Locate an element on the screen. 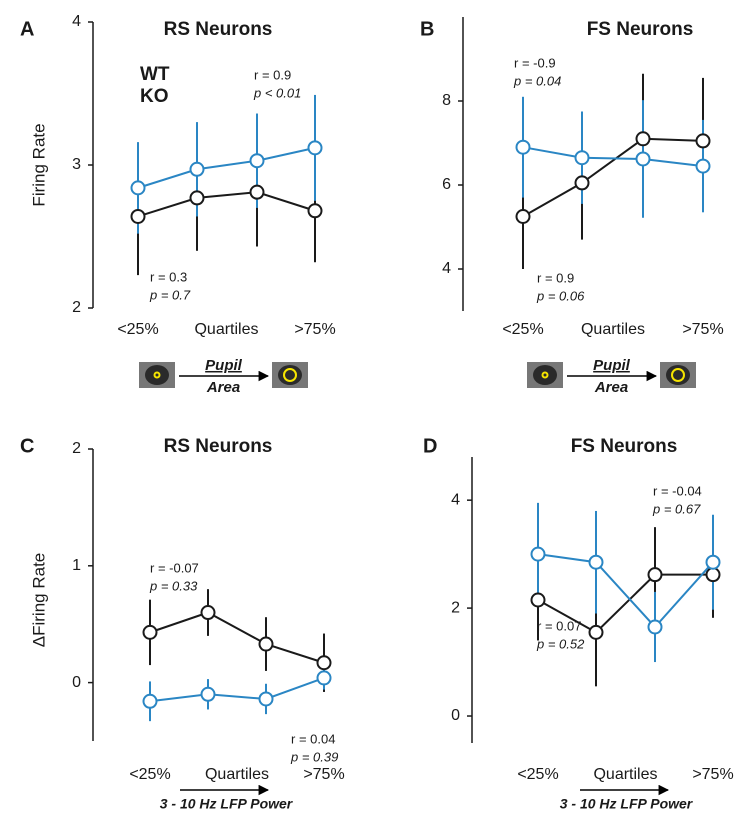  y-axis-label: Firing Rate is located at coordinates (38, 164).